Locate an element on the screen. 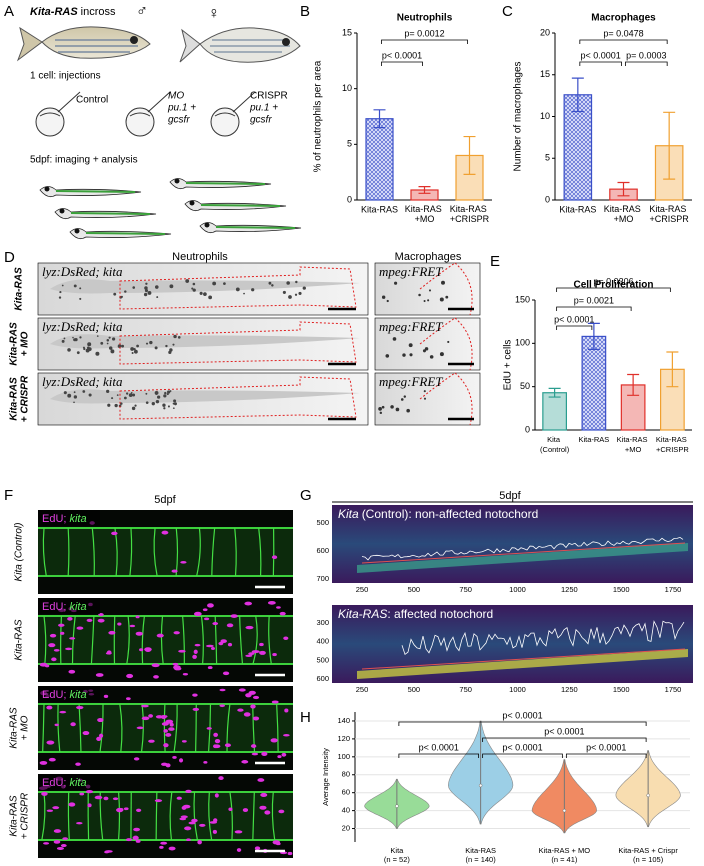 The width and height of the screenshot is (704, 866). y-tick-label: 100 is located at coordinates (522, 343).